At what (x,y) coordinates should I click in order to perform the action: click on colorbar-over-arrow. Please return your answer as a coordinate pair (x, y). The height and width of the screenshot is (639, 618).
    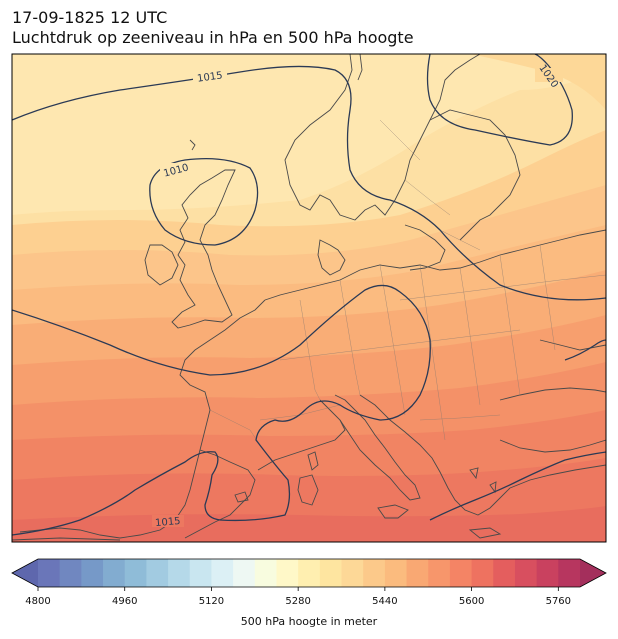
    Looking at the image, I should click on (593, 573).